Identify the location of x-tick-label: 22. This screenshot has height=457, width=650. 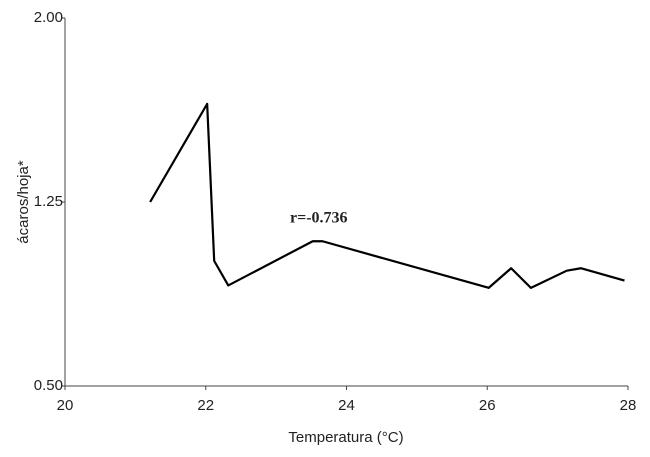
(205, 405).